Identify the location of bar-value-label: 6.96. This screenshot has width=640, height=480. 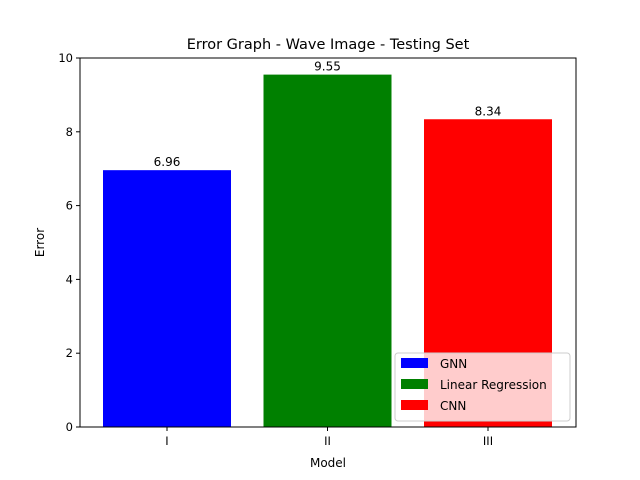
(167, 162).